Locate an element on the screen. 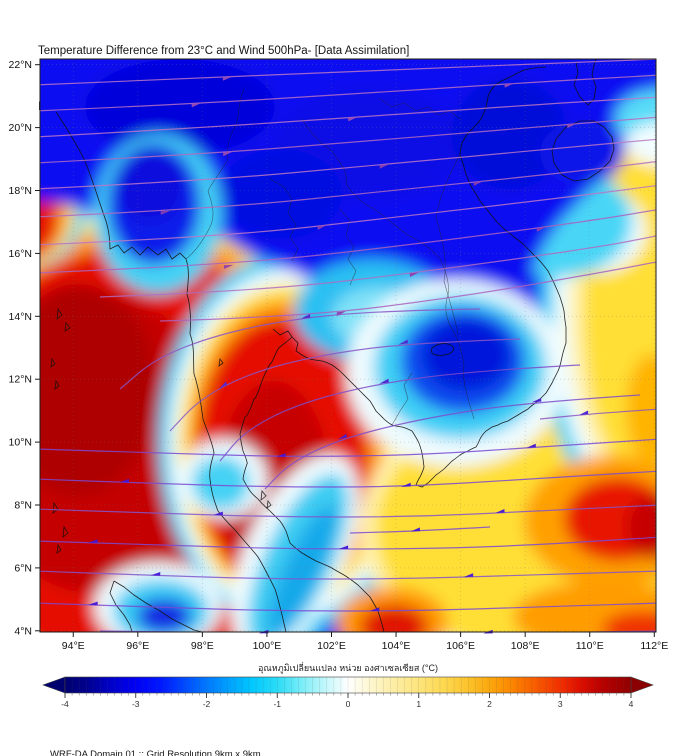  colorbar-left-arrow is located at coordinates (54, 685).